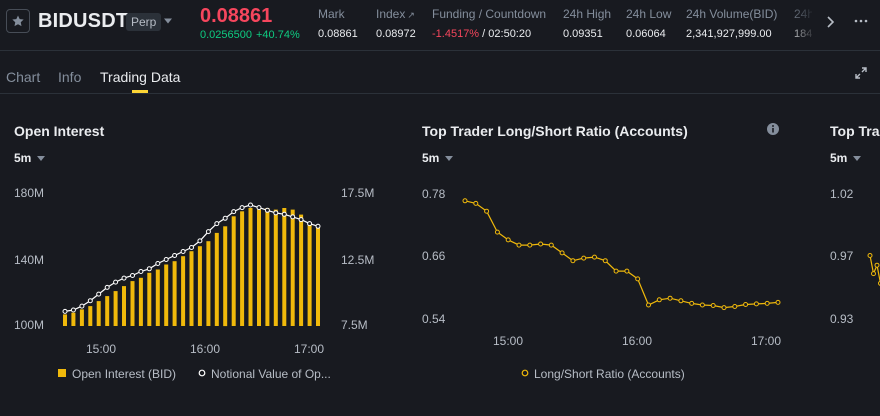  Describe the element at coordinates (396, 34) in the screenshot. I see `stat-value: 0.08972` at that location.